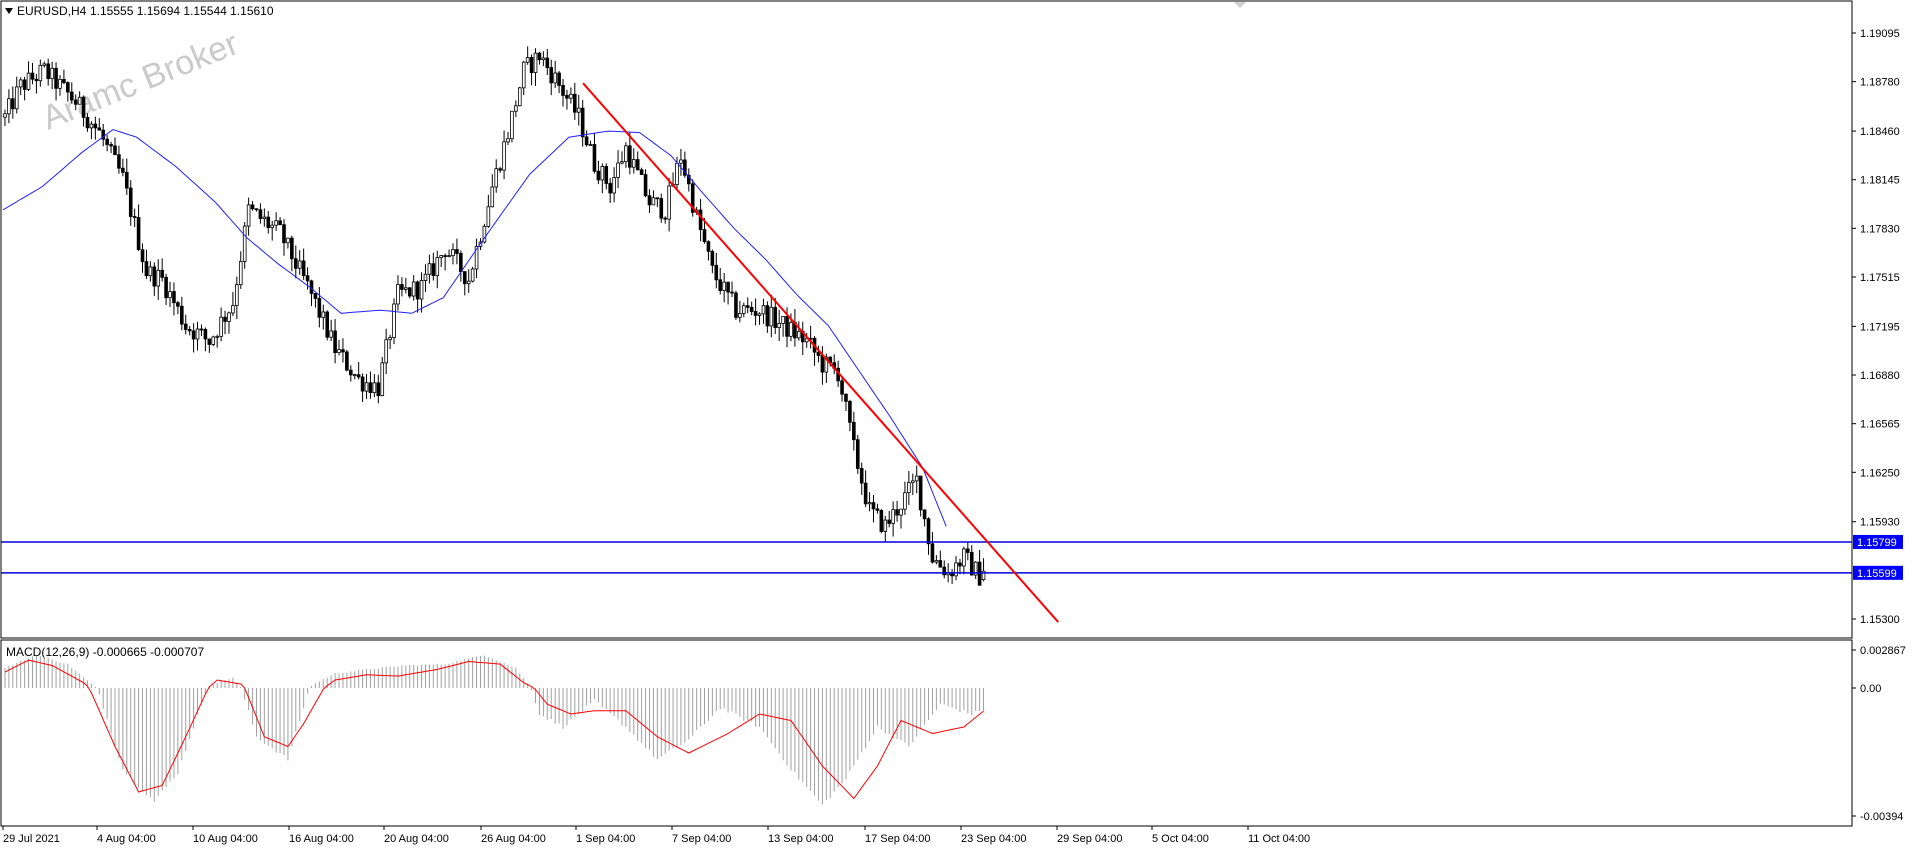  Describe the element at coordinates (952, 557) in the screenshot. I see `horizontal-levels: 1.15799 1.15599` at that location.